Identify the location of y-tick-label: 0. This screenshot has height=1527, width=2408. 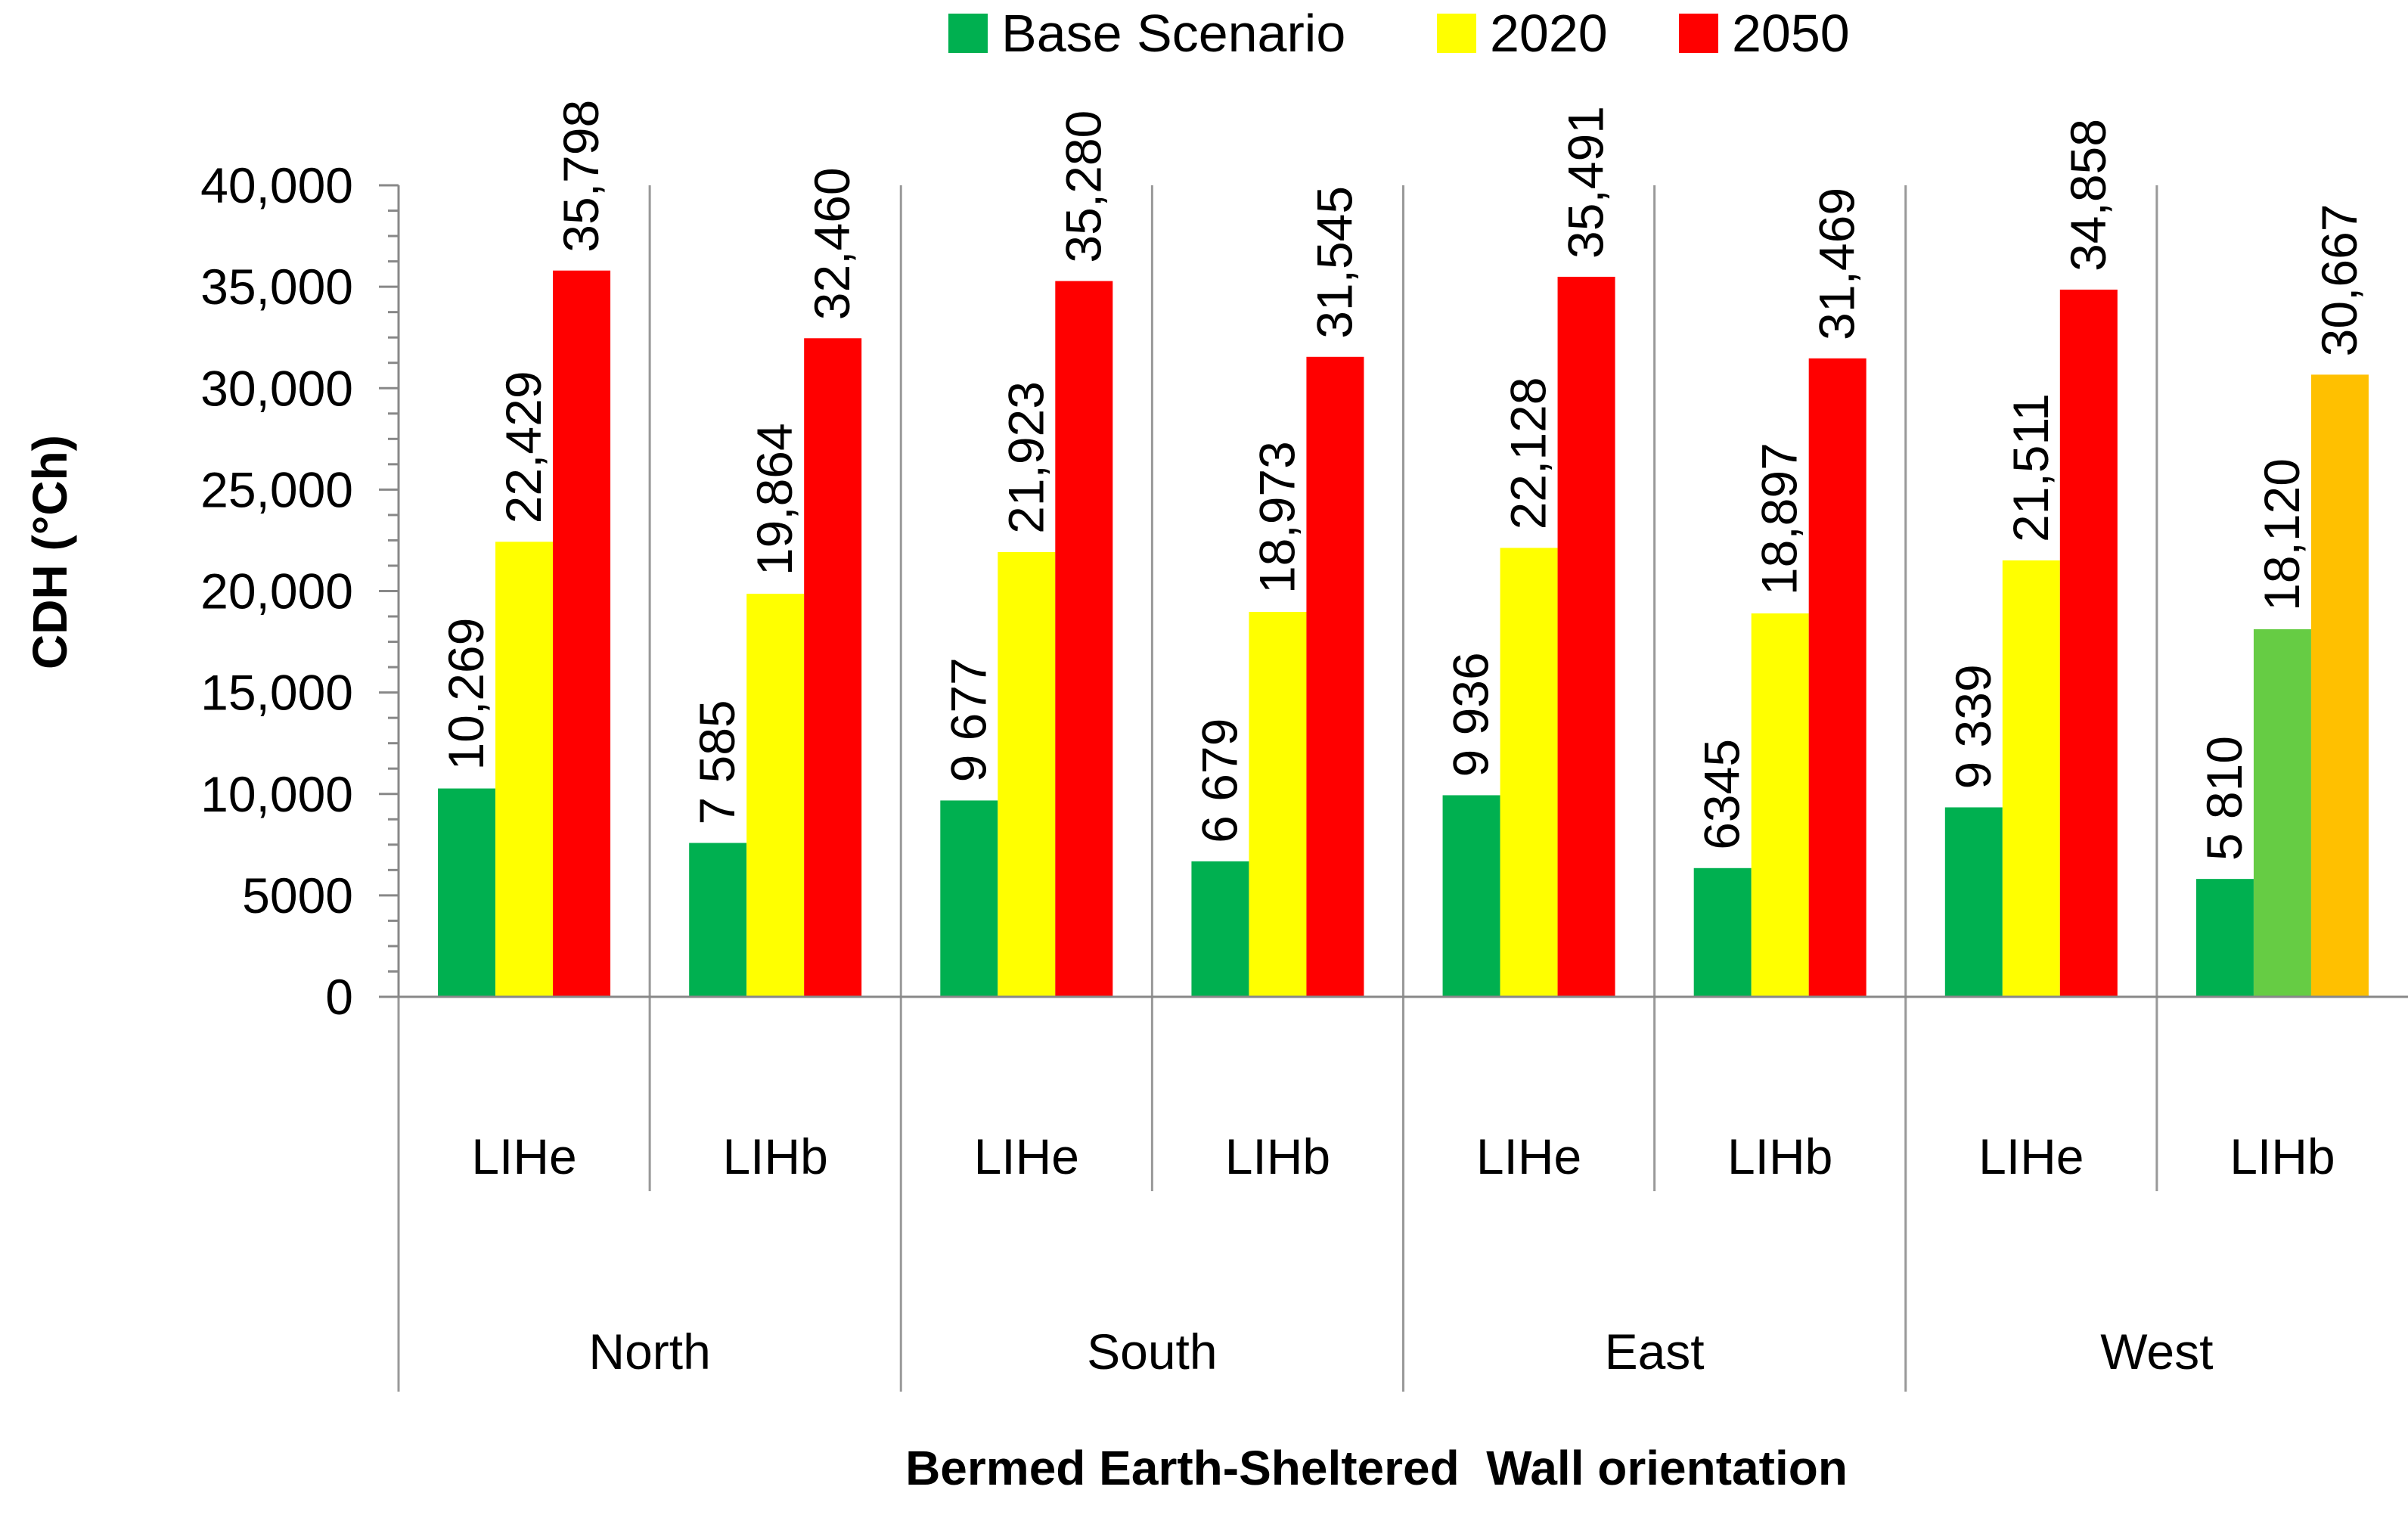
(339, 997).